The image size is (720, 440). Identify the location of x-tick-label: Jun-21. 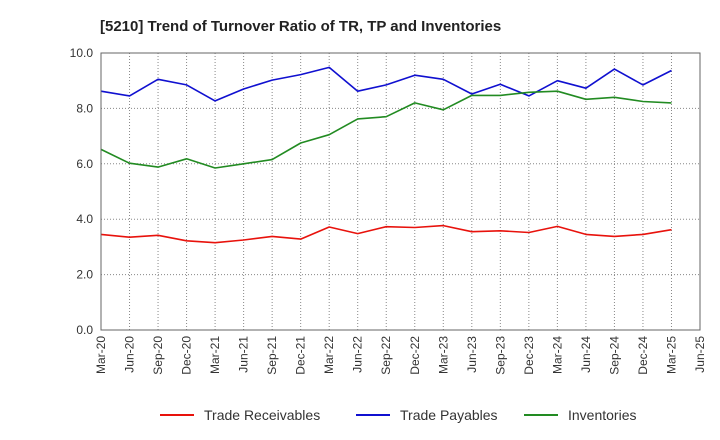
(244, 354).